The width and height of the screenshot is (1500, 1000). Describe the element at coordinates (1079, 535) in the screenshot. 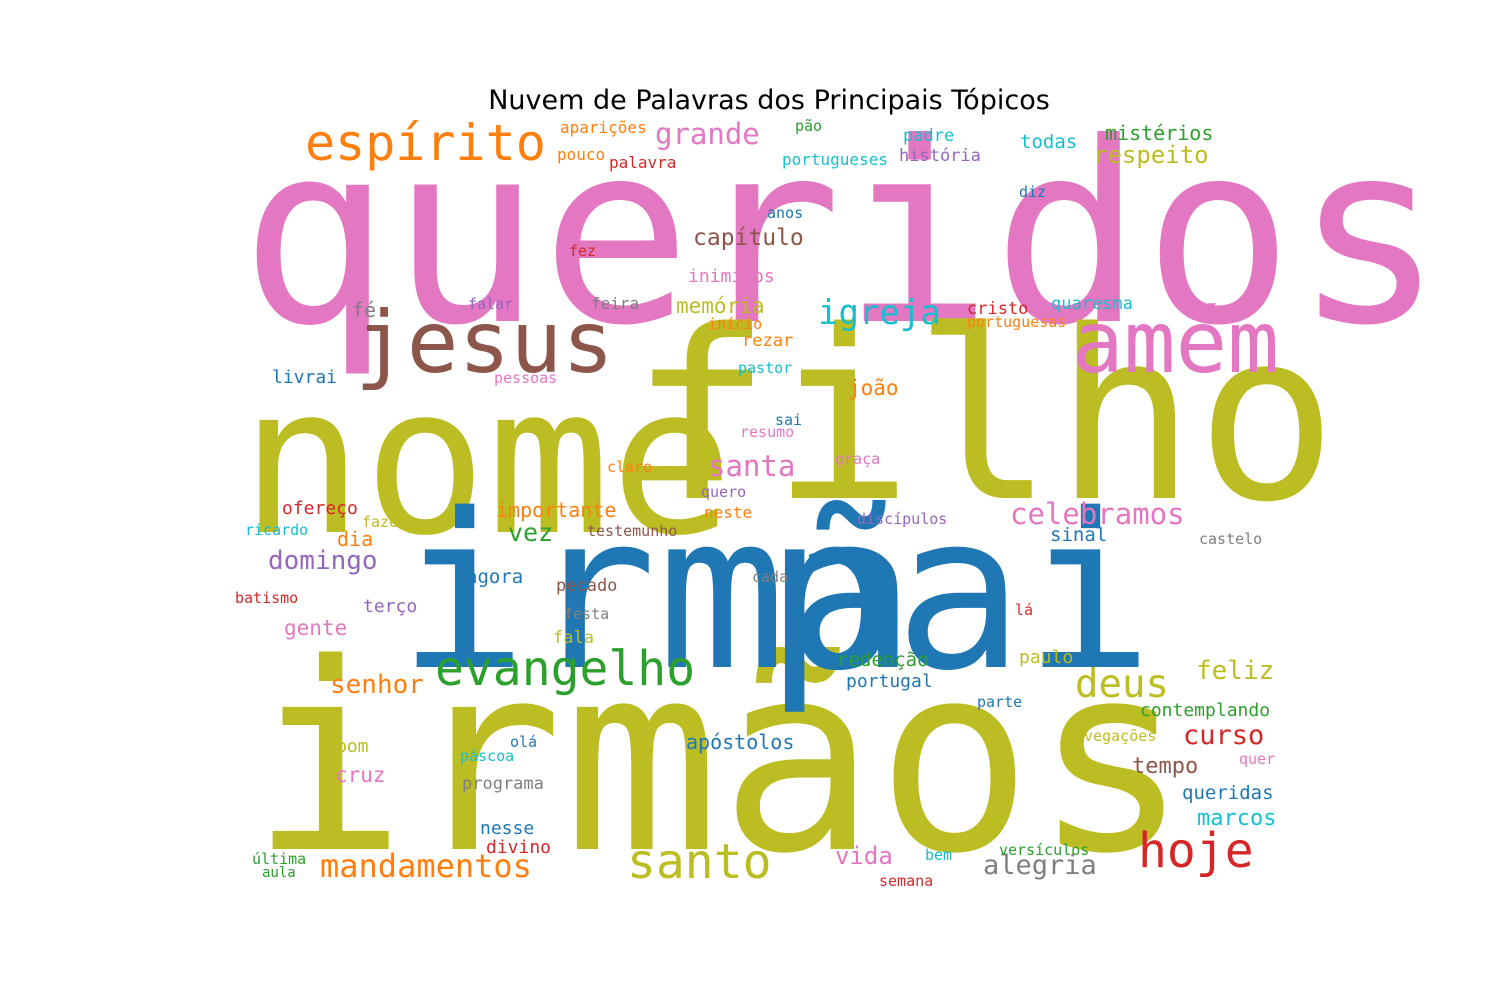

I see `cloud-word: sinal` at that location.